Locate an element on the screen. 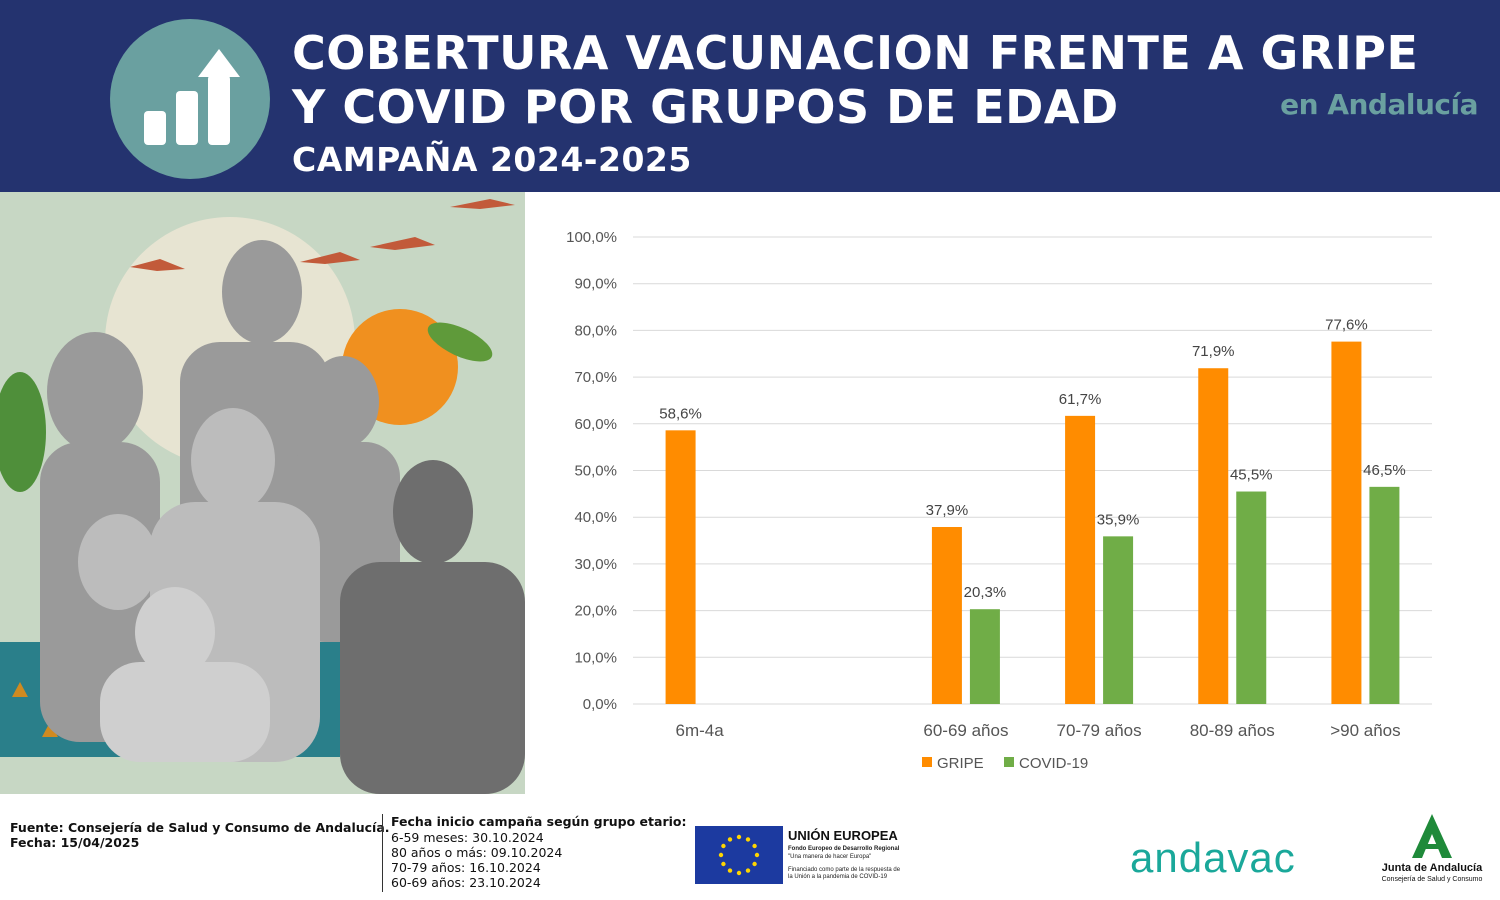 The image size is (1500, 900). legend-label: COVID-19 is located at coordinates (1053, 763).